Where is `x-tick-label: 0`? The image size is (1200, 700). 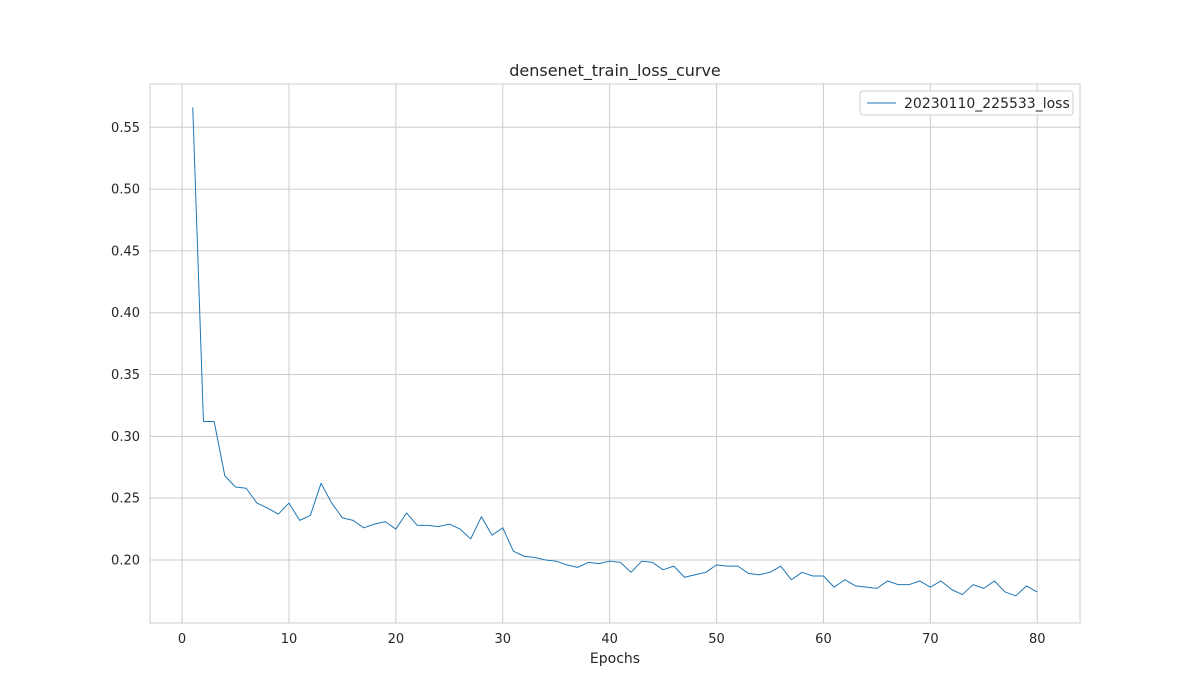 x-tick-label: 0 is located at coordinates (182, 639).